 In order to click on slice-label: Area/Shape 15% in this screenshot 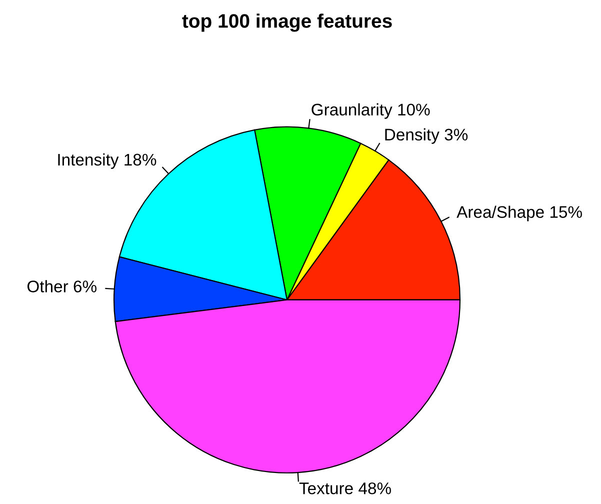, I will do `click(519, 214)`.